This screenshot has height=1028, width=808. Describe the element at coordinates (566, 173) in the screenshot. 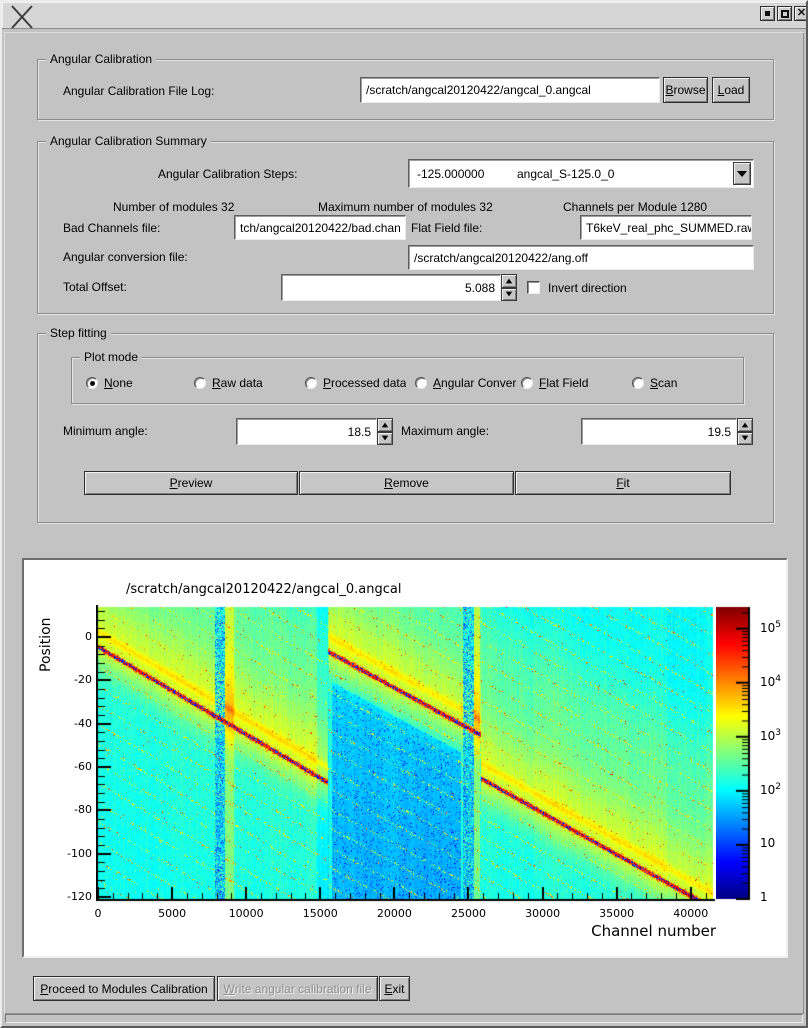

I see `step-name: angcal_S-125.0_0` at that location.